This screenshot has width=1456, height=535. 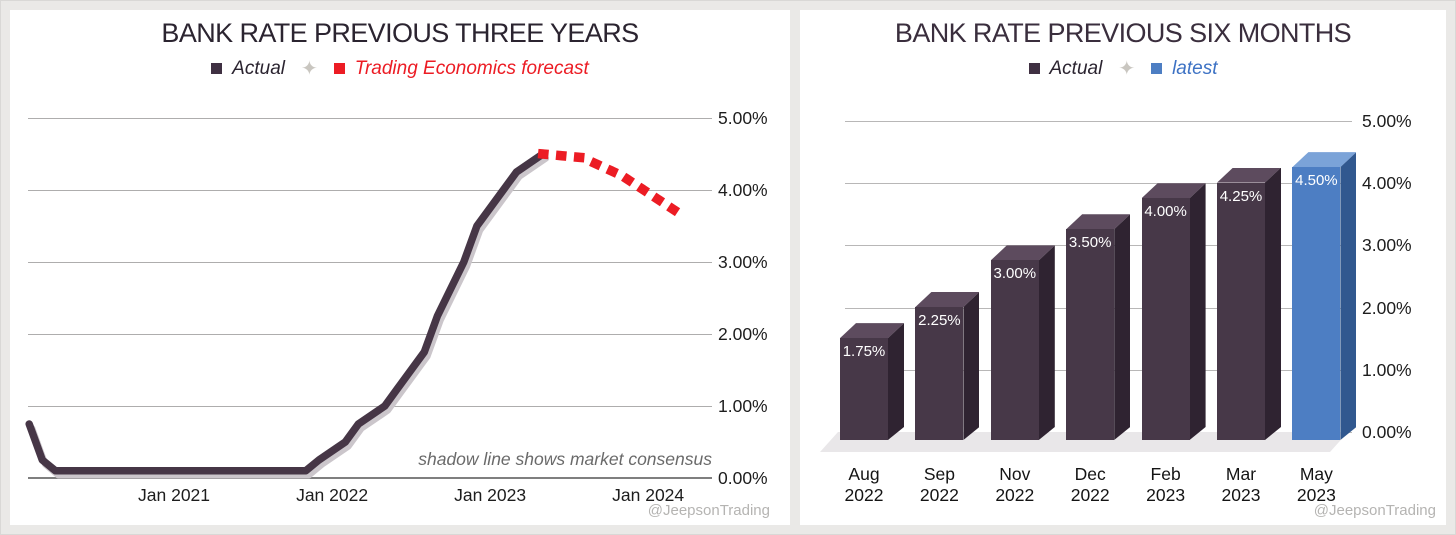 I want to click on right-y-tick-label: 2.00%, so click(x=1387, y=307).